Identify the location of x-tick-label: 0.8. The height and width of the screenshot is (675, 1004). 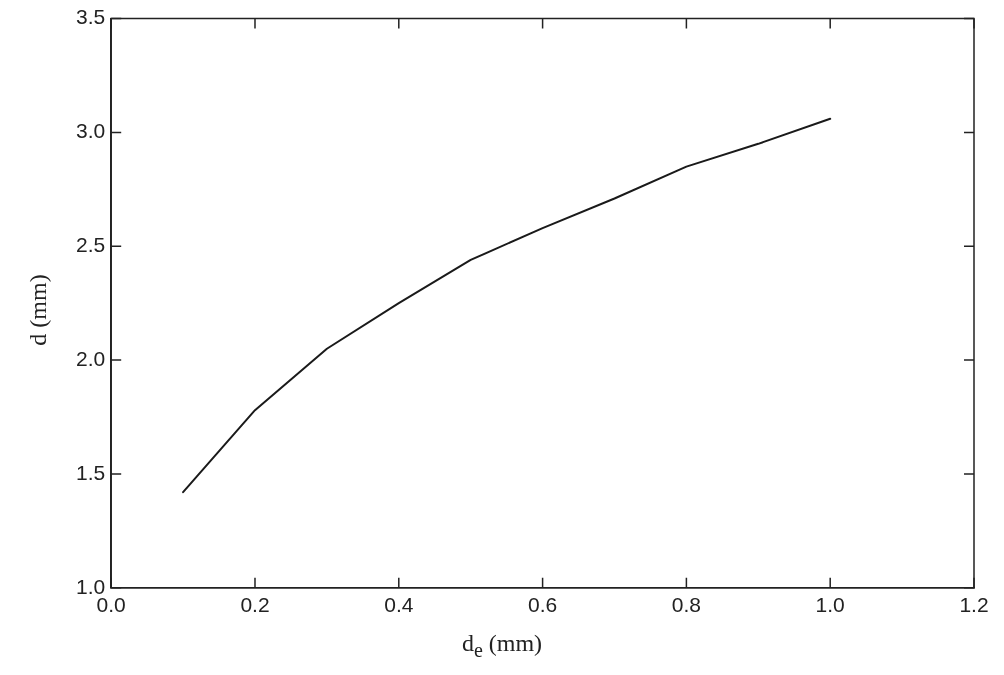
(686, 605).